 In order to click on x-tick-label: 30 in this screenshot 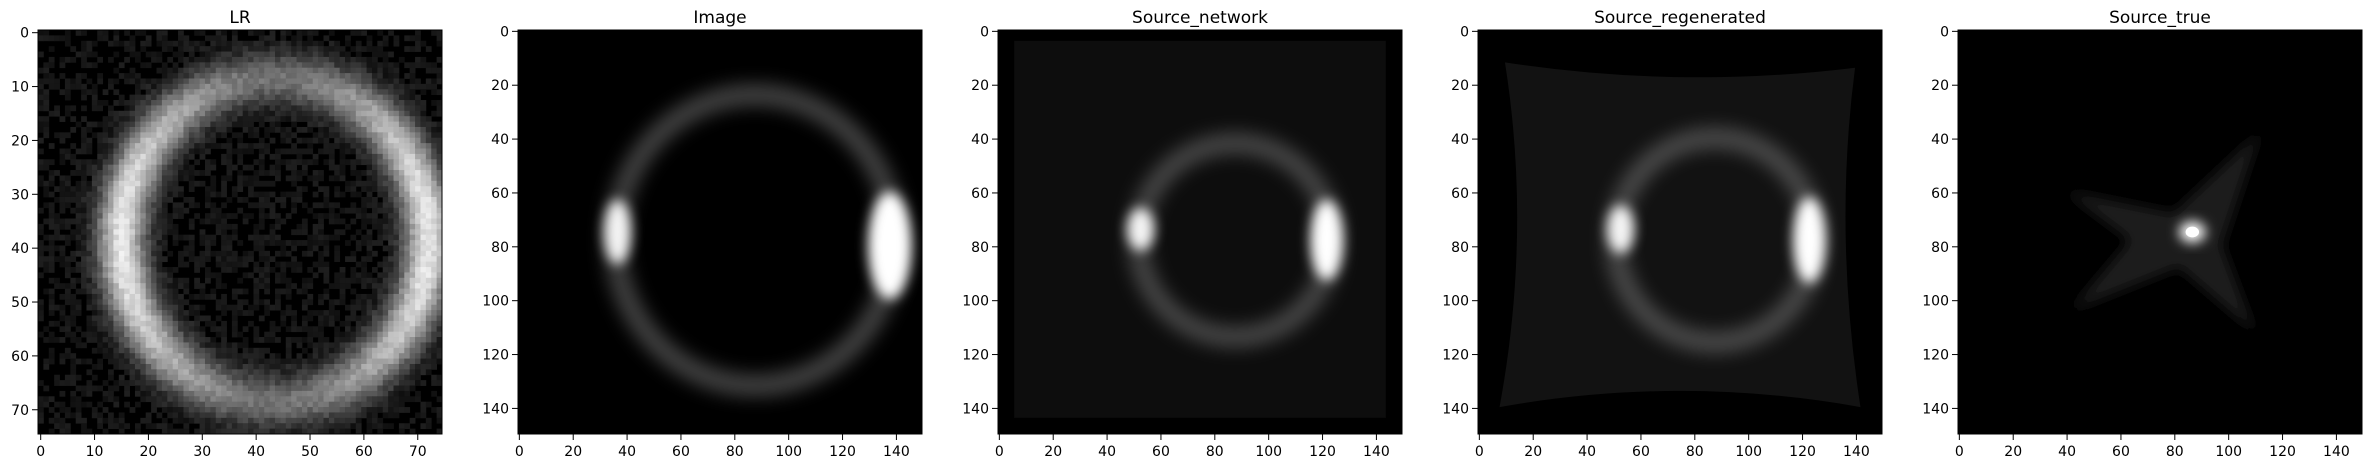, I will do `click(202, 452)`.